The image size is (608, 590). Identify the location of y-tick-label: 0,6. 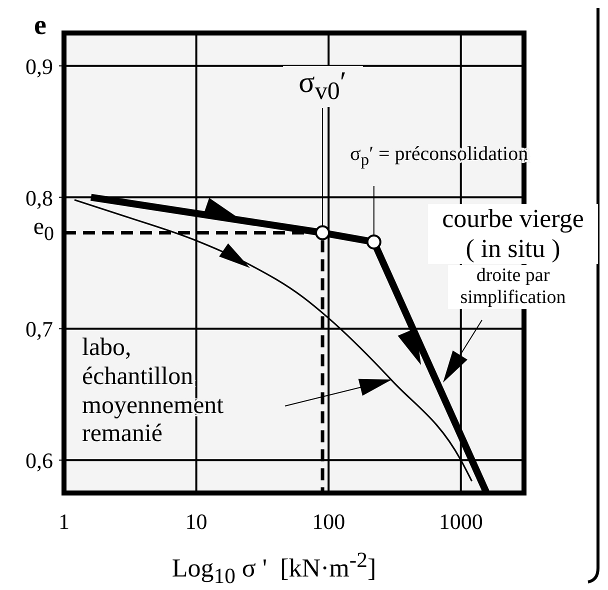
(39, 461).